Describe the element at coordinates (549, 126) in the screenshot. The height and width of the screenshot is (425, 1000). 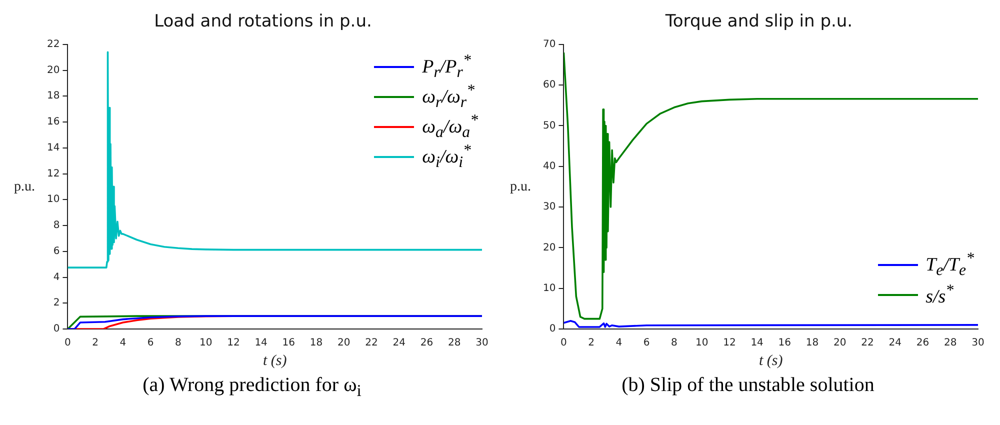
I see `y-tick-label: 50` at that location.